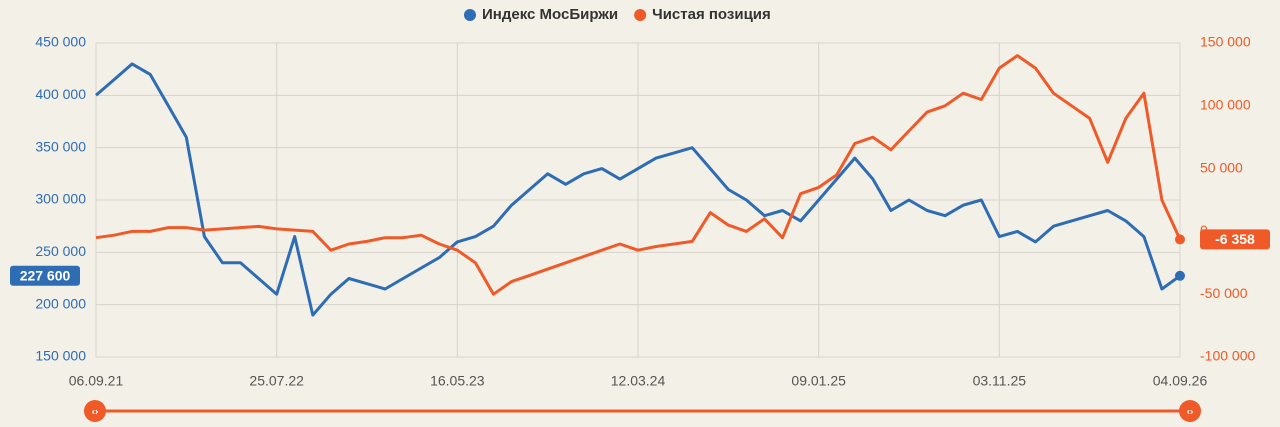 The image size is (1280, 427). What do you see at coordinates (1225, 105) in the screenshot?
I see `y2-tick-label: 100 000` at bounding box center [1225, 105].